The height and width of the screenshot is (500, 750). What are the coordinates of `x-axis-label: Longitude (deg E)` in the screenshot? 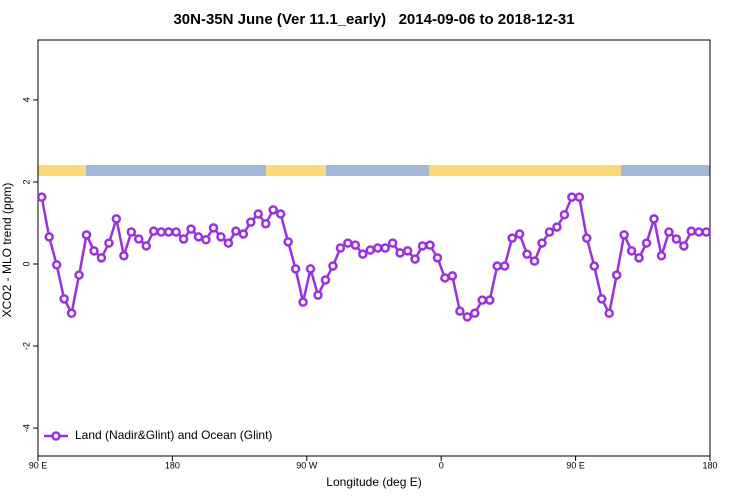 It's located at (373, 482).